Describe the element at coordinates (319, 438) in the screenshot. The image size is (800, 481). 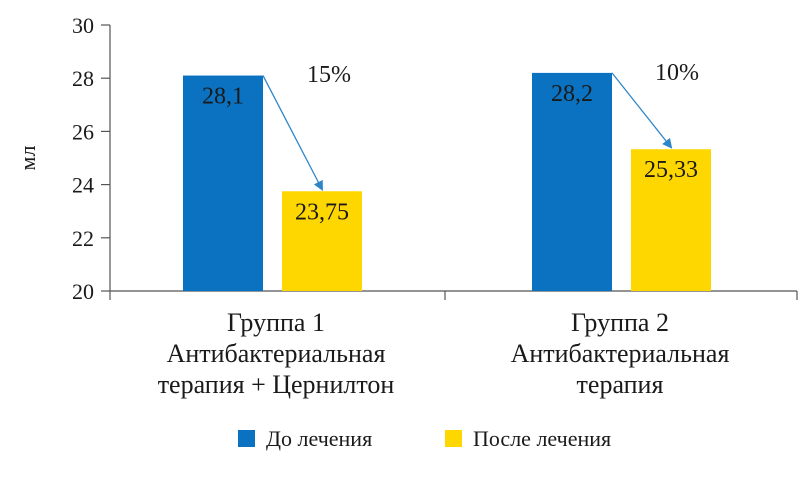
I see `legend-label-before: До лечения` at that location.